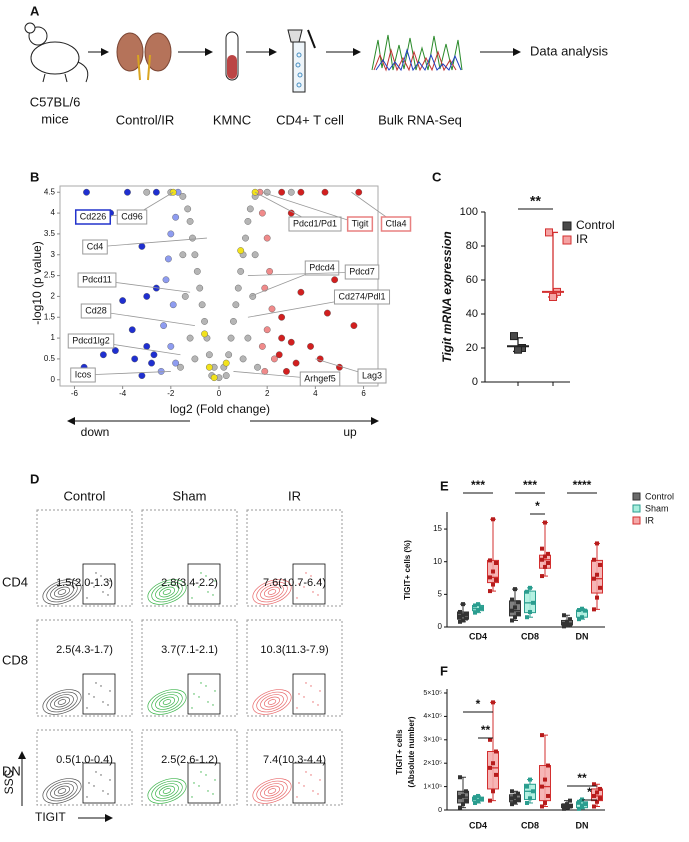  Describe the element at coordinates (444, 670) in the screenshot. I see `panel-letter: F` at that location.